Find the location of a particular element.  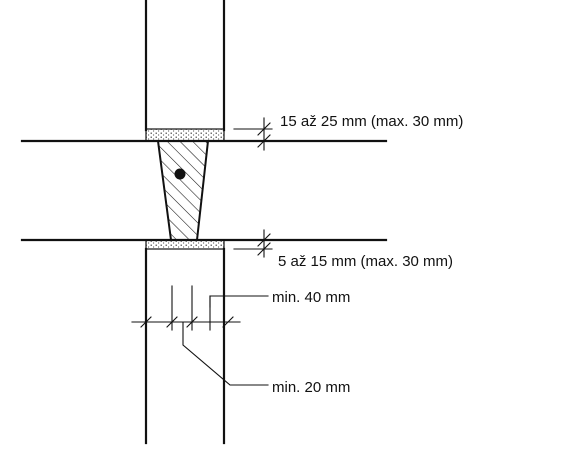

spacing-20-label: min. 20 mm is located at coordinates (311, 387).